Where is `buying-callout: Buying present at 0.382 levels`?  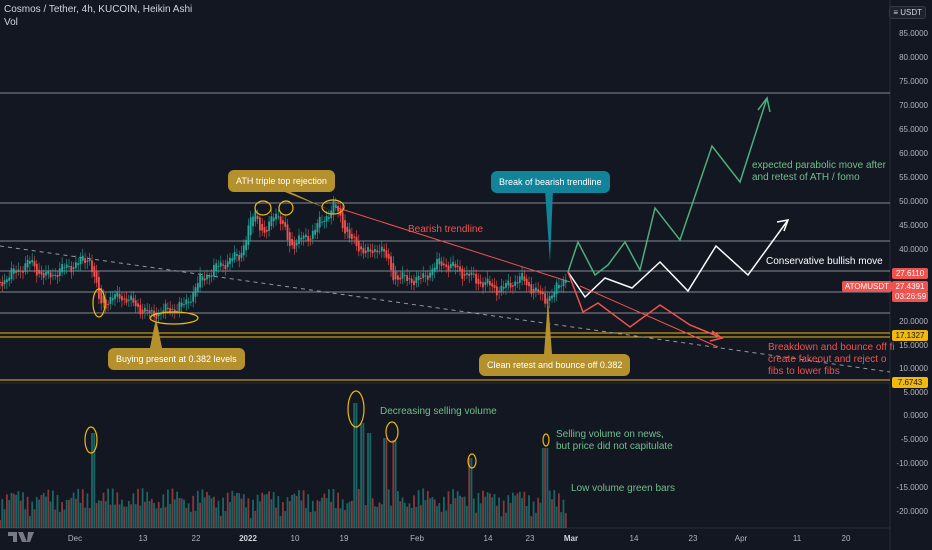
buying-callout: Buying present at 0.382 levels is located at coordinates (176, 359).